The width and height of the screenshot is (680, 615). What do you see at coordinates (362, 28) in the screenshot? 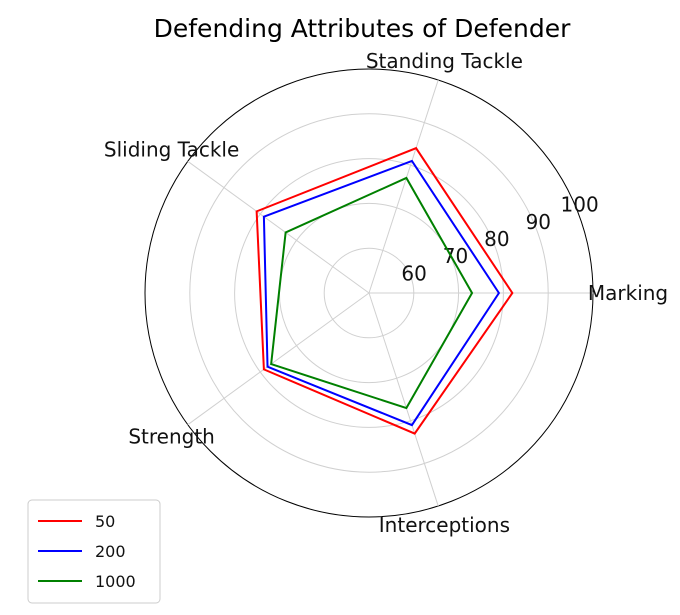
I see `chart-title: Defending Attributes of Defender` at bounding box center [362, 28].